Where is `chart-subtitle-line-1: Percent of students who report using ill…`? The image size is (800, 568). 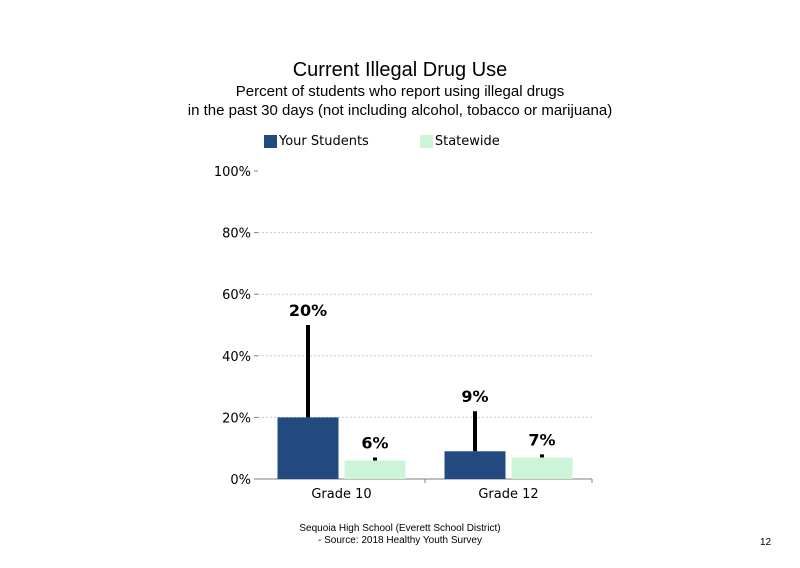
chart-subtitle-line-1: Percent of students who report using ill… is located at coordinates (400, 91).